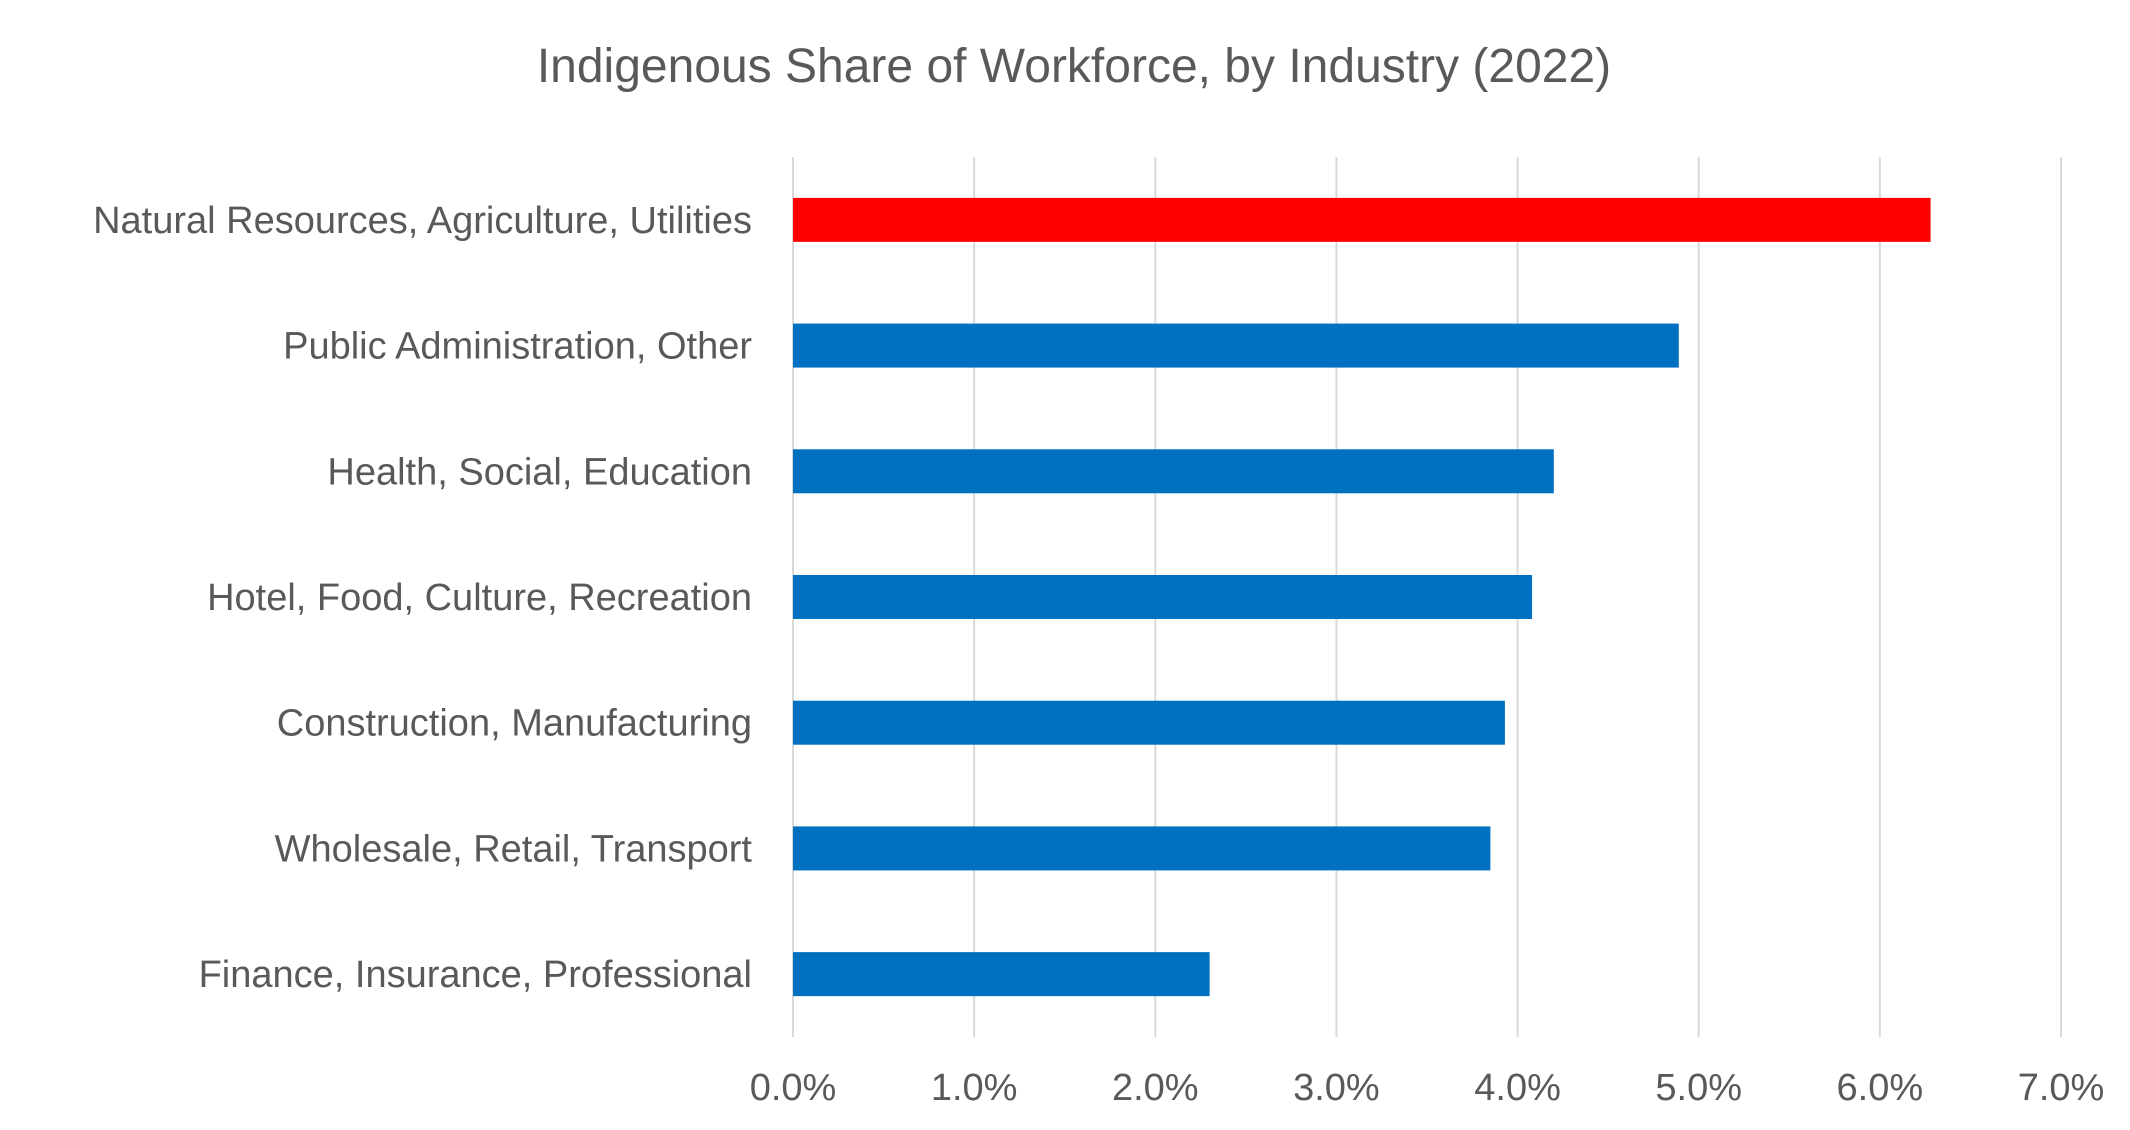 The height and width of the screenshot is (1130, 2130). I want to click on category-label: Health, Social, Education, so click(539, 472).